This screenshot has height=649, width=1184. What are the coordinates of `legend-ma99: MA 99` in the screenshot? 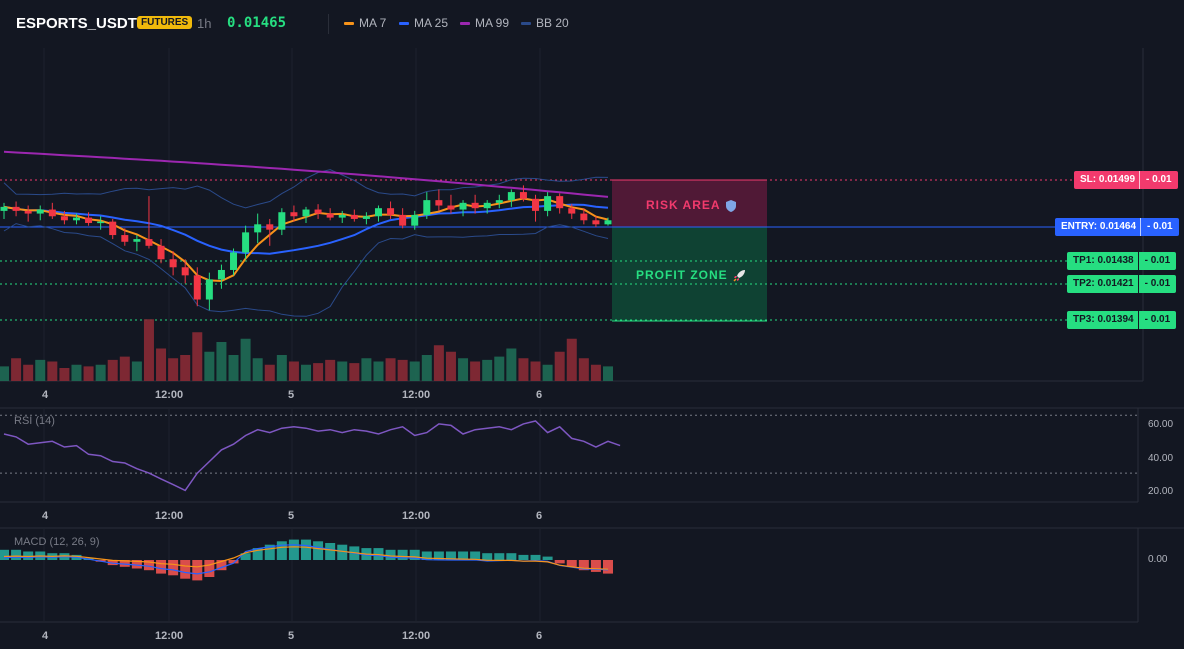 It's located at (484, 23).